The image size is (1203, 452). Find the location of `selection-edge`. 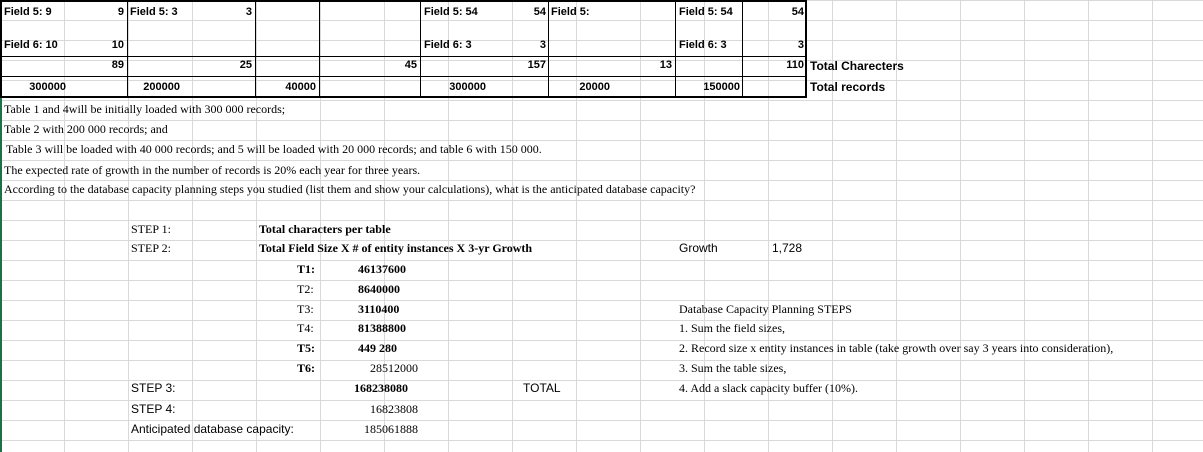

selection-edge is located at coordinates (1, 226).